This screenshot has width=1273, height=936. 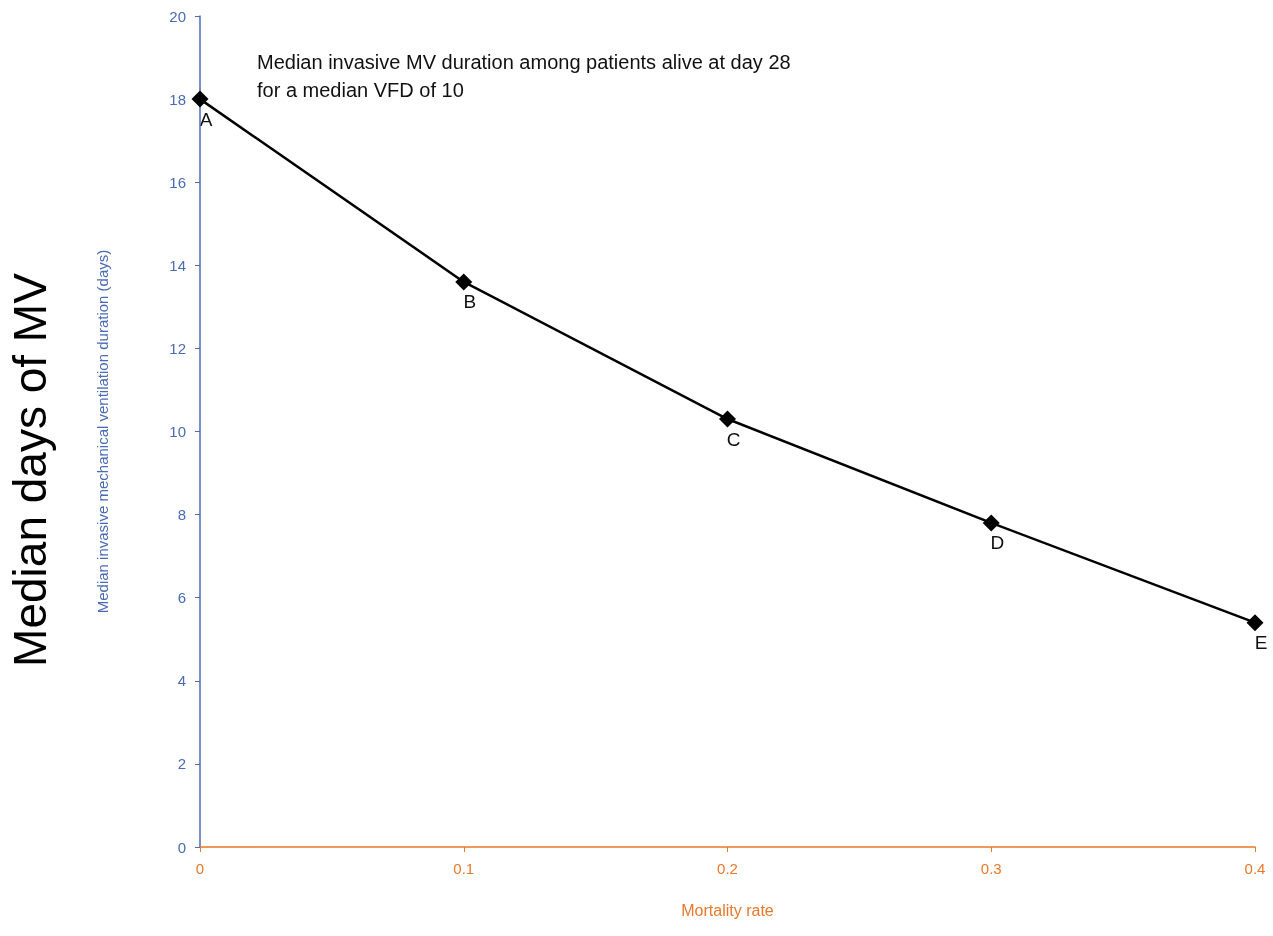 What do you see at coordinates (181, 515) in the screenshot?
I see `y-tick-label: 8` at bounding box center [181, 515].